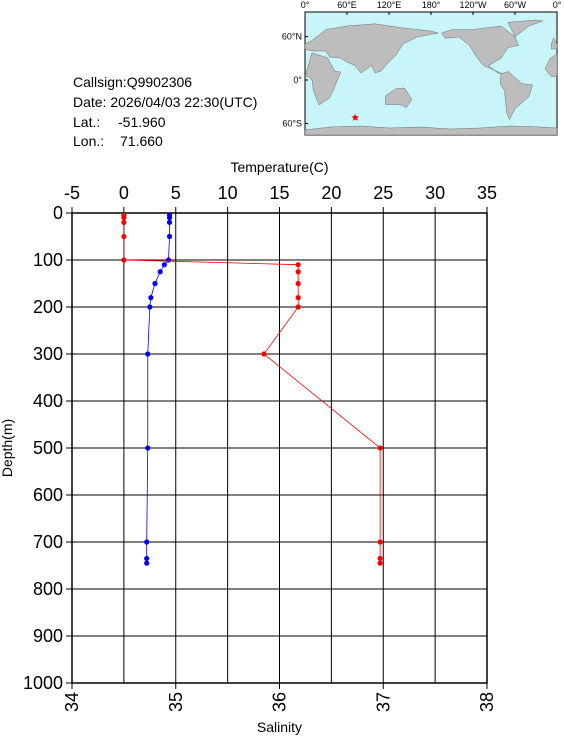 Image resolution: width=564 pixels, height=736 pixels. I want to click on land, so click(431, 70).